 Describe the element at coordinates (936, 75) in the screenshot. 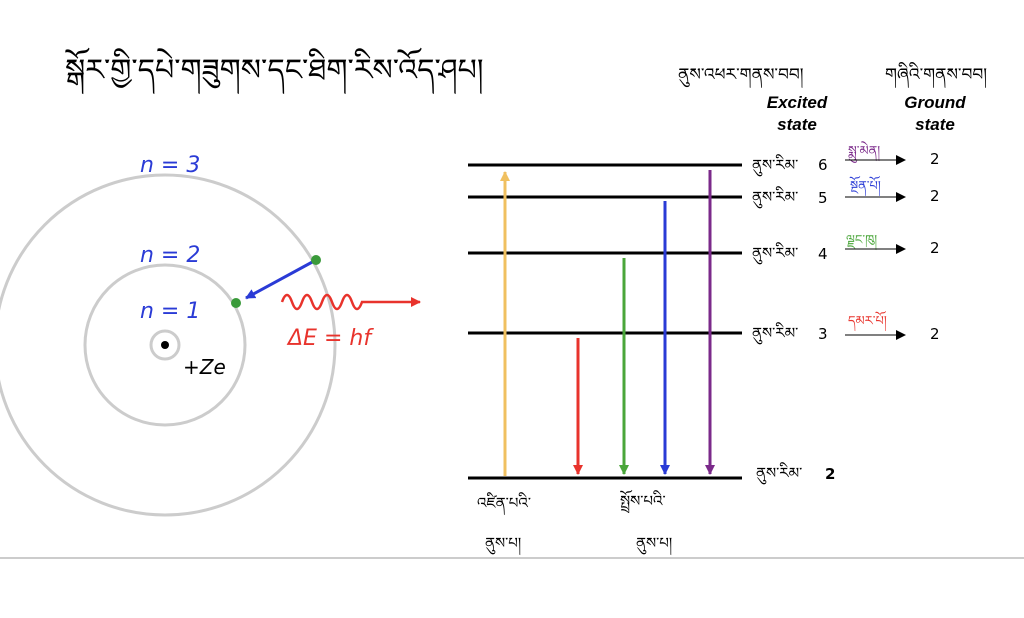

I see `column-title: གཞིའི་གནས་བབ།` at that location.